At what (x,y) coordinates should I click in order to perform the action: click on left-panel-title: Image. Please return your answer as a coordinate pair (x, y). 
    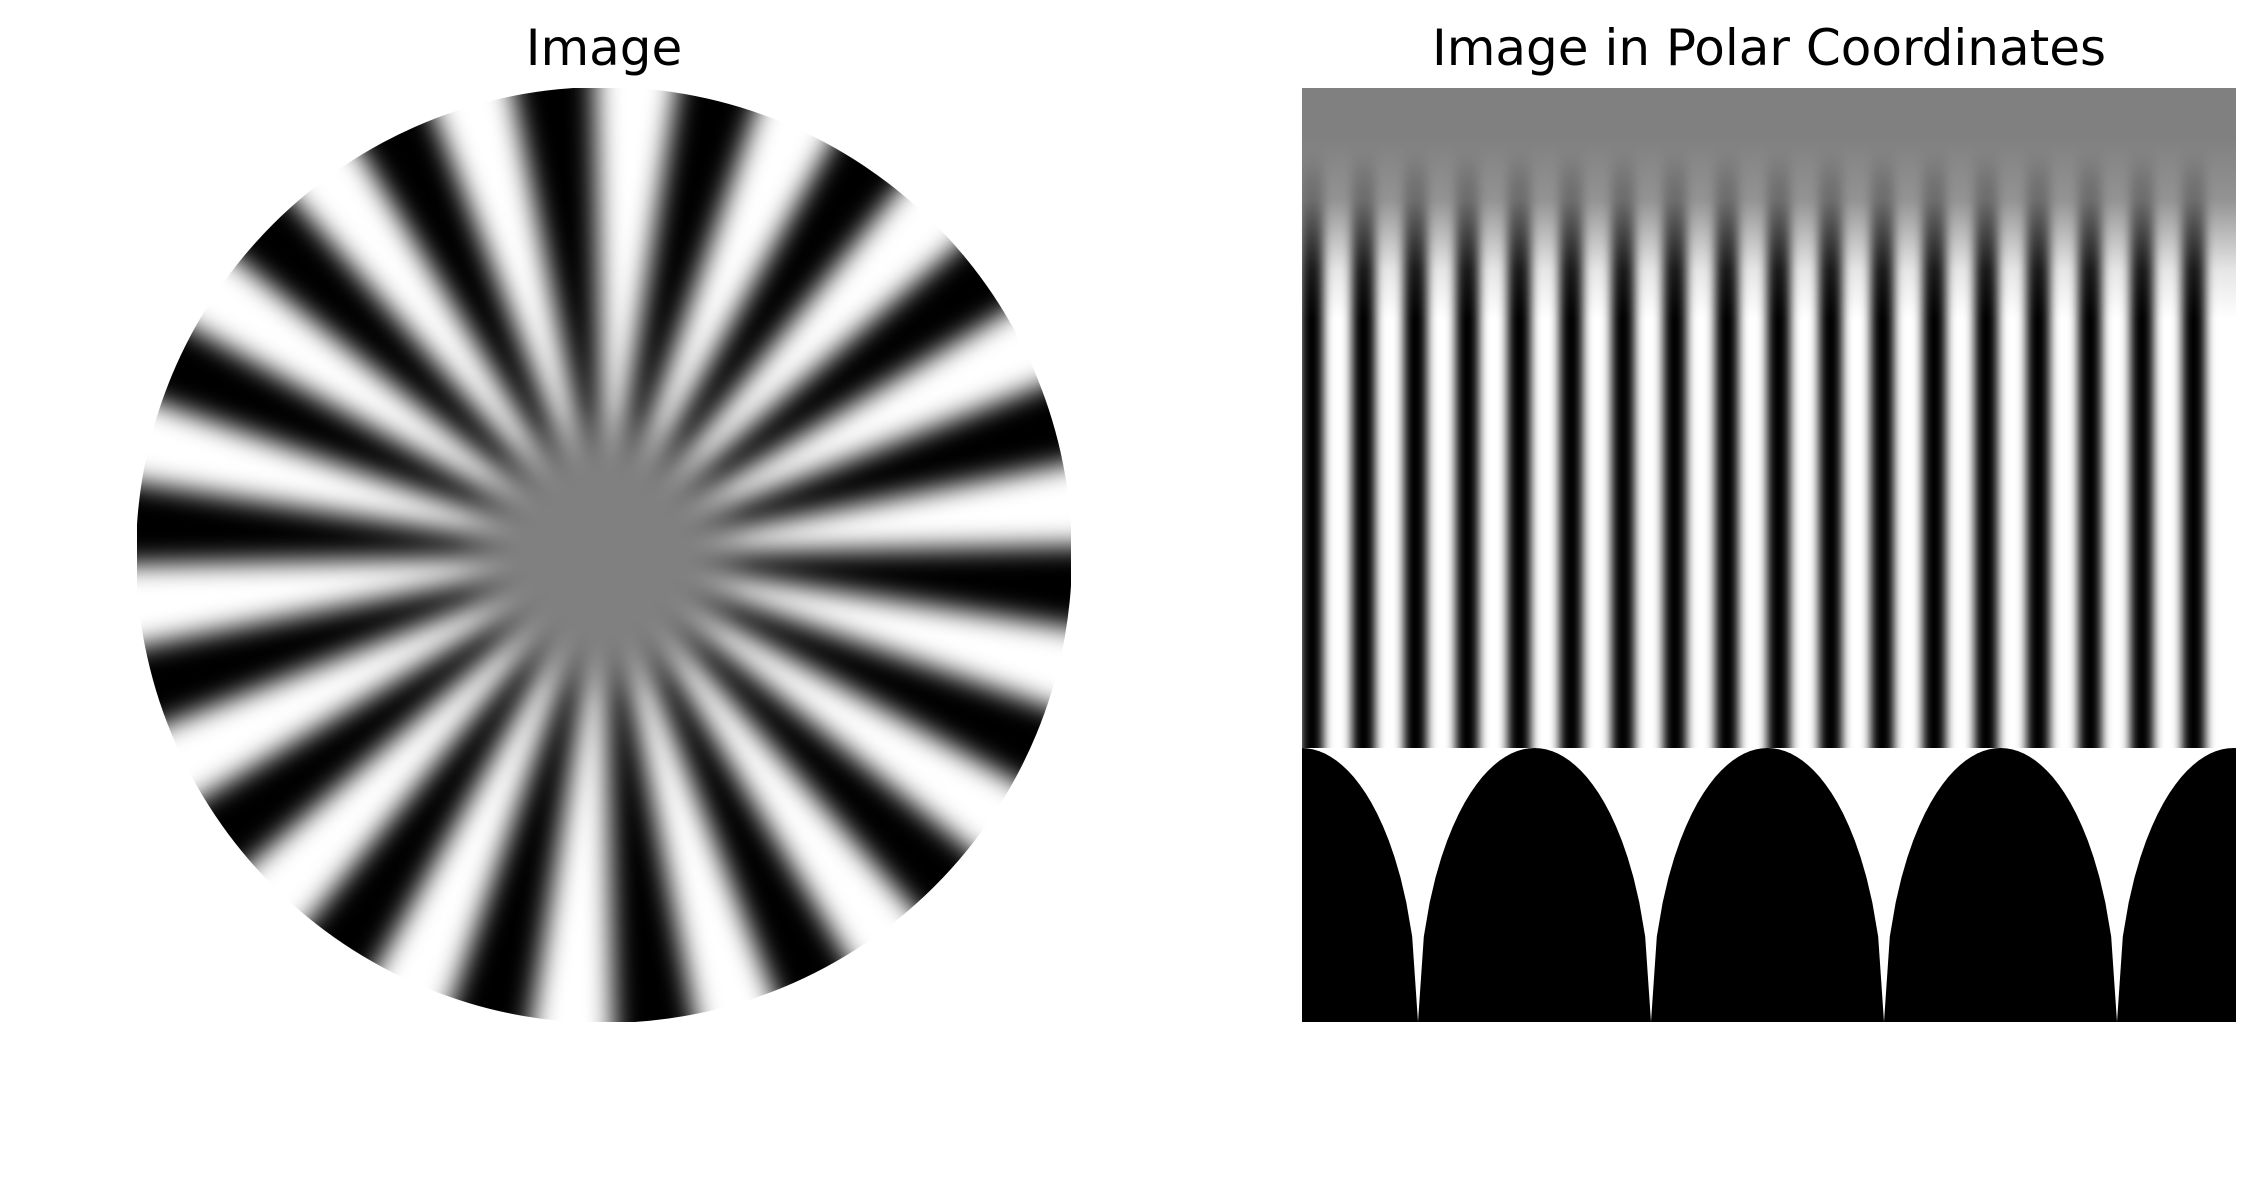
    Looking at the image, I should click on (604, 48).